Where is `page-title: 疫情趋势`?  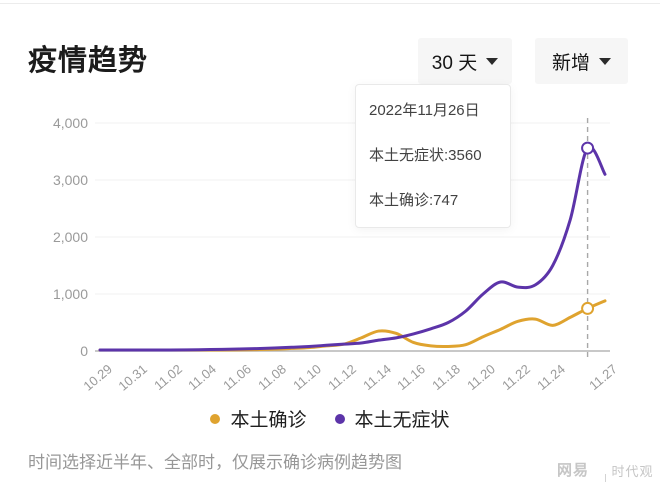
page-title: 疫情趋势 is located at coordinates (88, 61).